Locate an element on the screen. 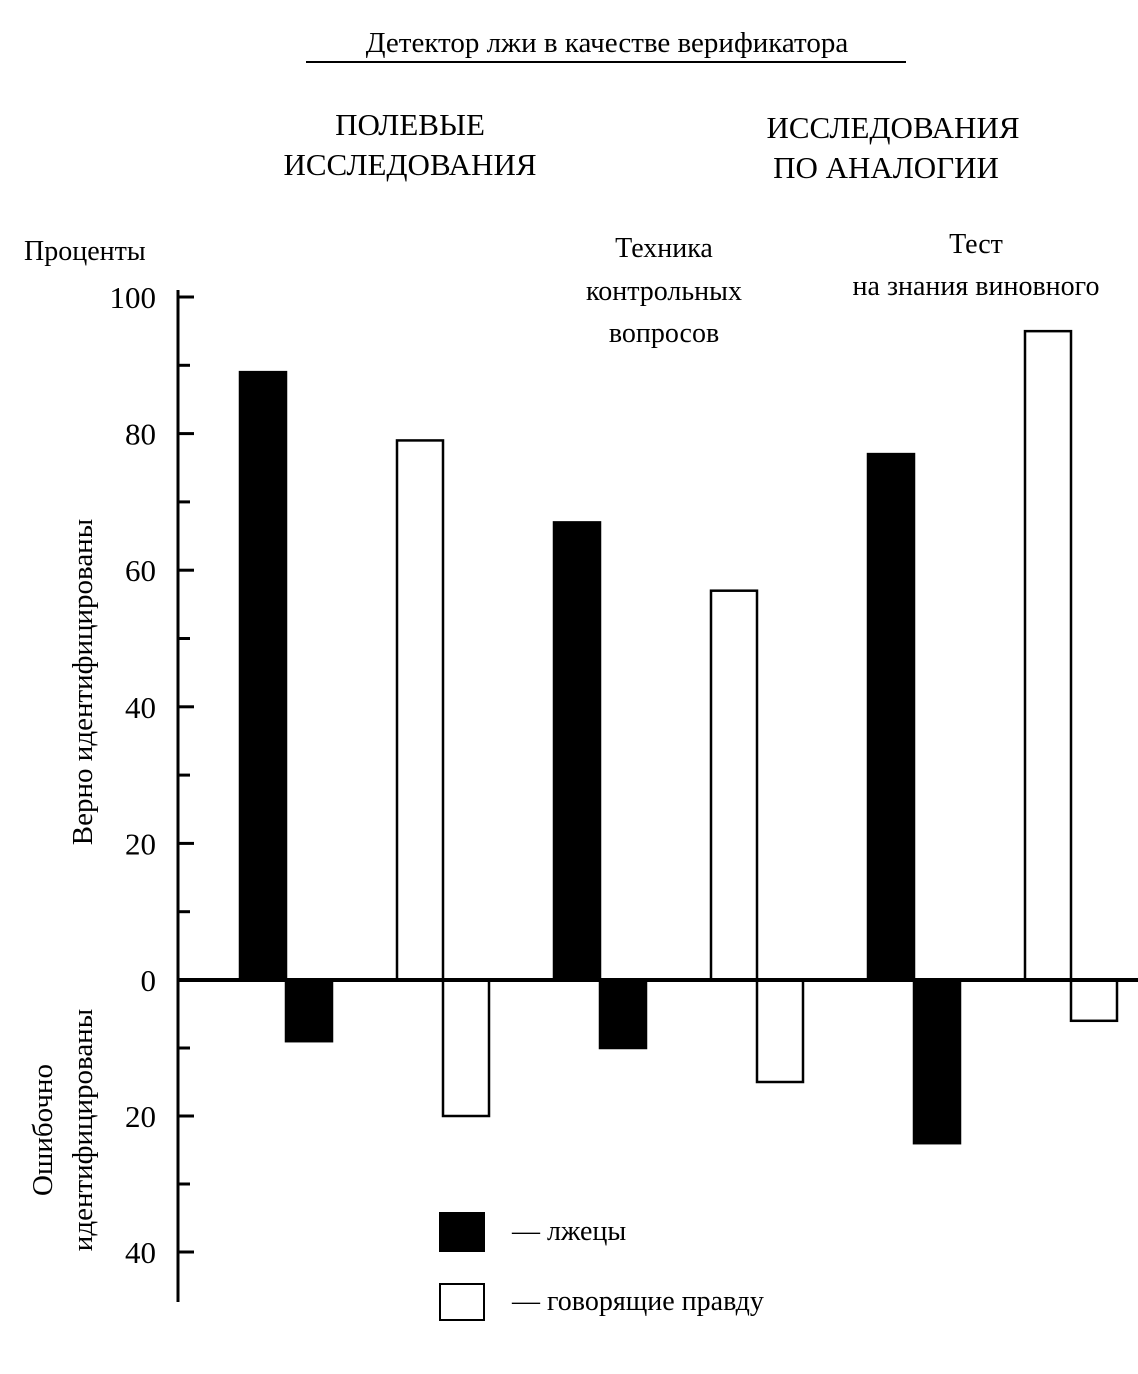 The image size is (1138, 1374). legend-swatch-liars is located at coordinates (462, 1232).